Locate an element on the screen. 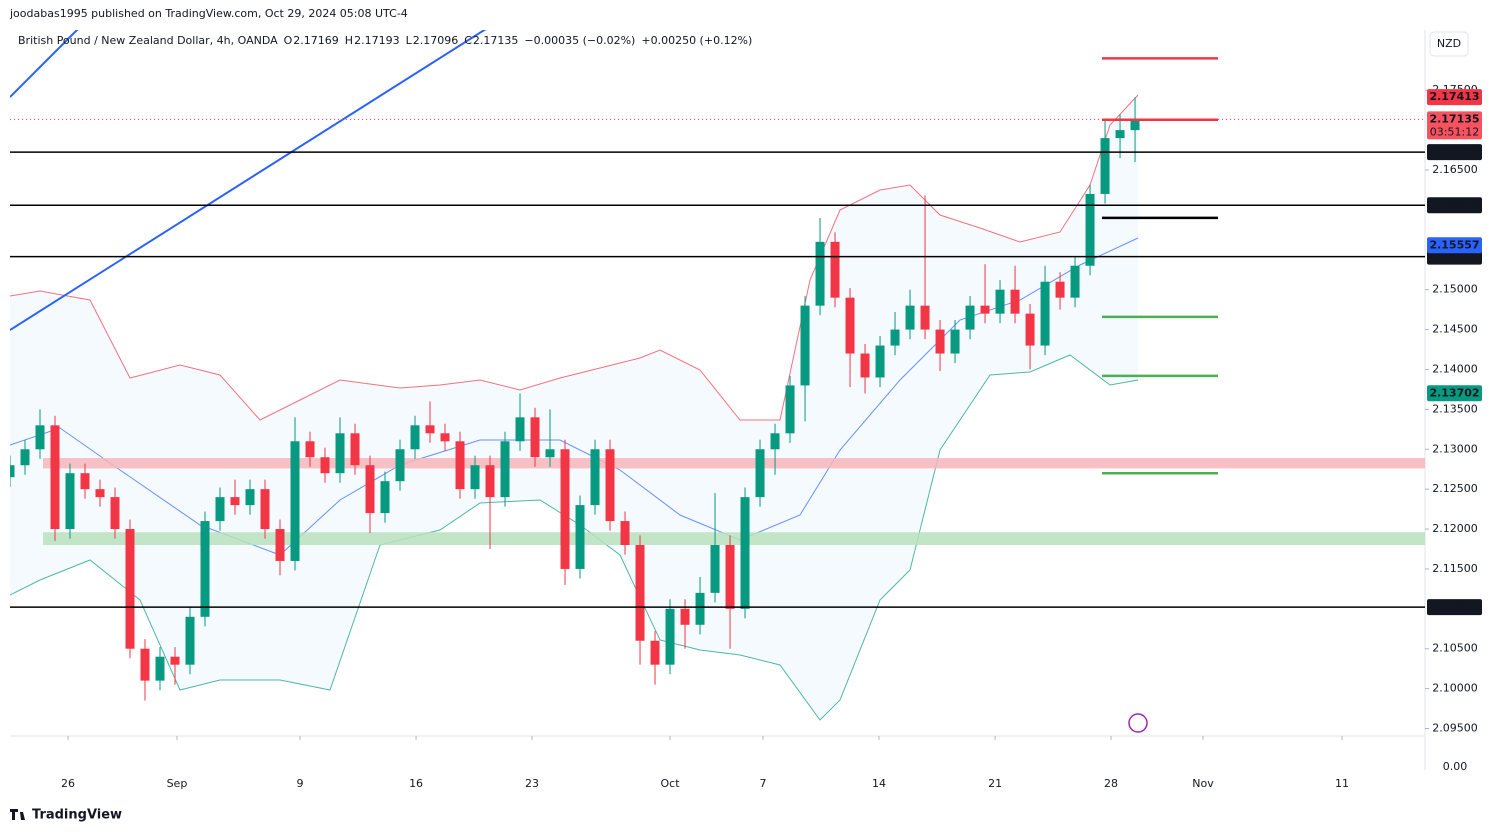 This screenshot has width=1500, height=832. ohlc-value: 2.17193 is located at coordinates (377, 40).